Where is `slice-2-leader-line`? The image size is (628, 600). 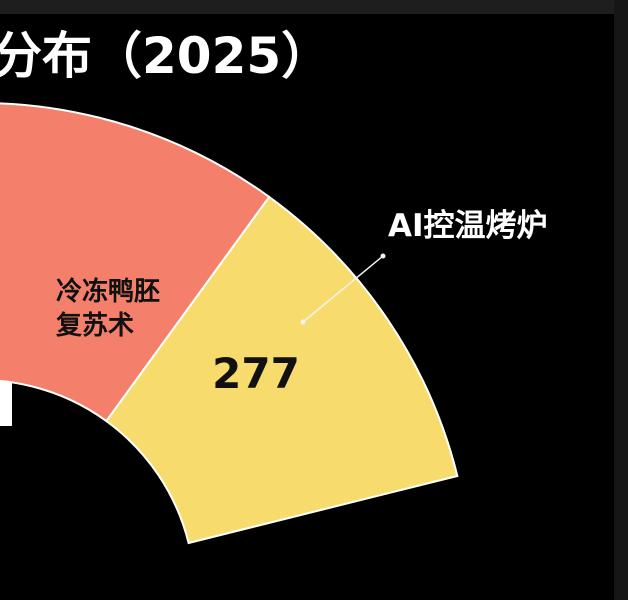 slice-2-leader-line is located at coordinates (343, 289).